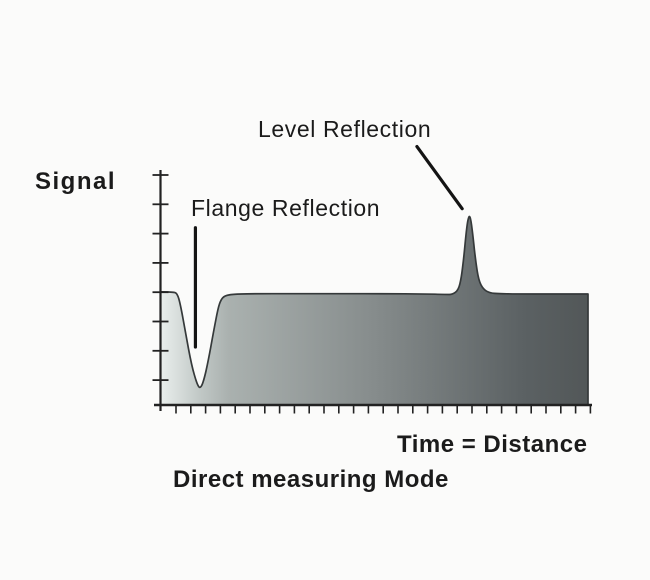 This screenshot has height=580, width=650. I want to click on flange-reflection-label: Flange Reflection, so click(286, 208).